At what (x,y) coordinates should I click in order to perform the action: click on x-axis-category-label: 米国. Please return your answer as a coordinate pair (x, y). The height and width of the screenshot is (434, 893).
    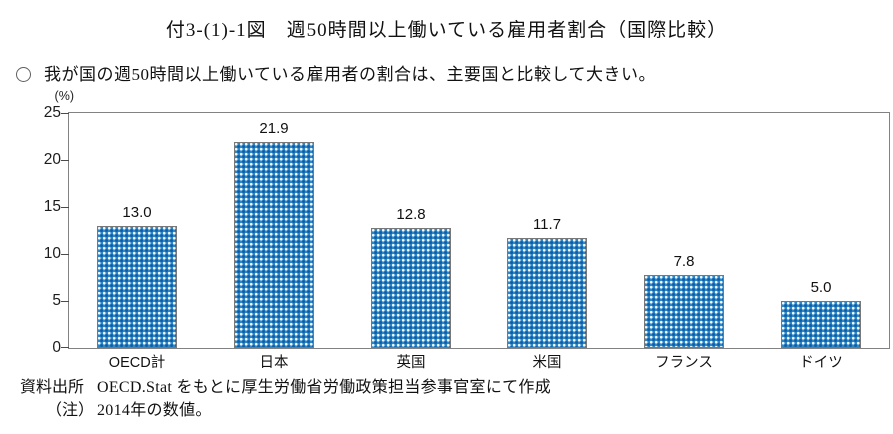
    Looking at the image, I should click on (547, 363).